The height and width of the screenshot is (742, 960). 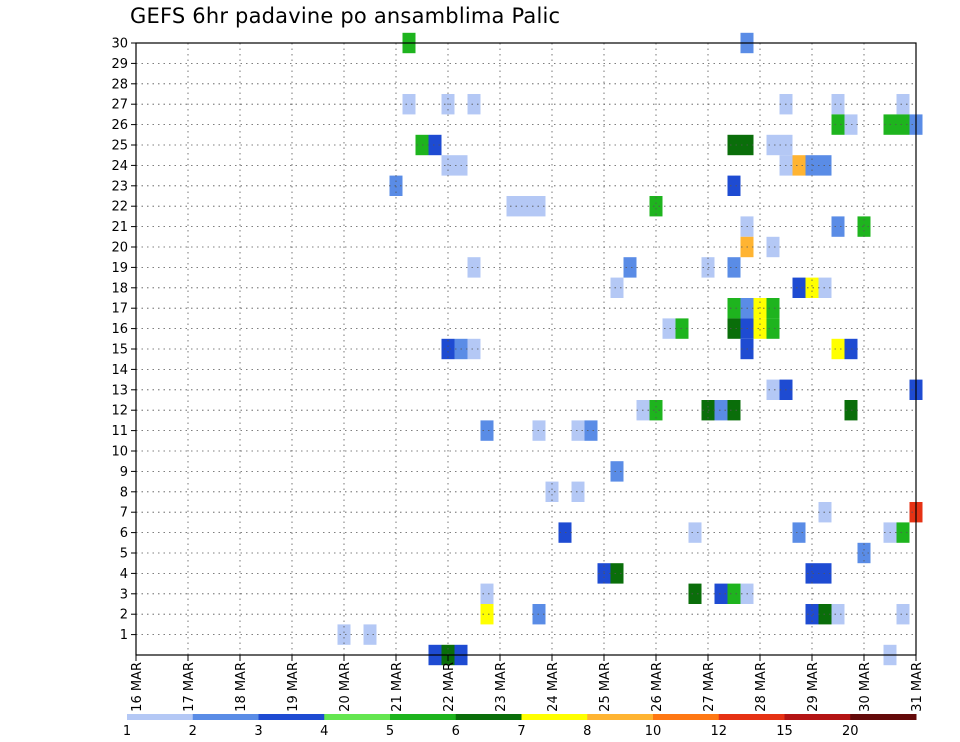 What do you see at coordinates (124, 554) in the screenshot?
I see `y-tick-label: 5` at bounding box center [124, 554].